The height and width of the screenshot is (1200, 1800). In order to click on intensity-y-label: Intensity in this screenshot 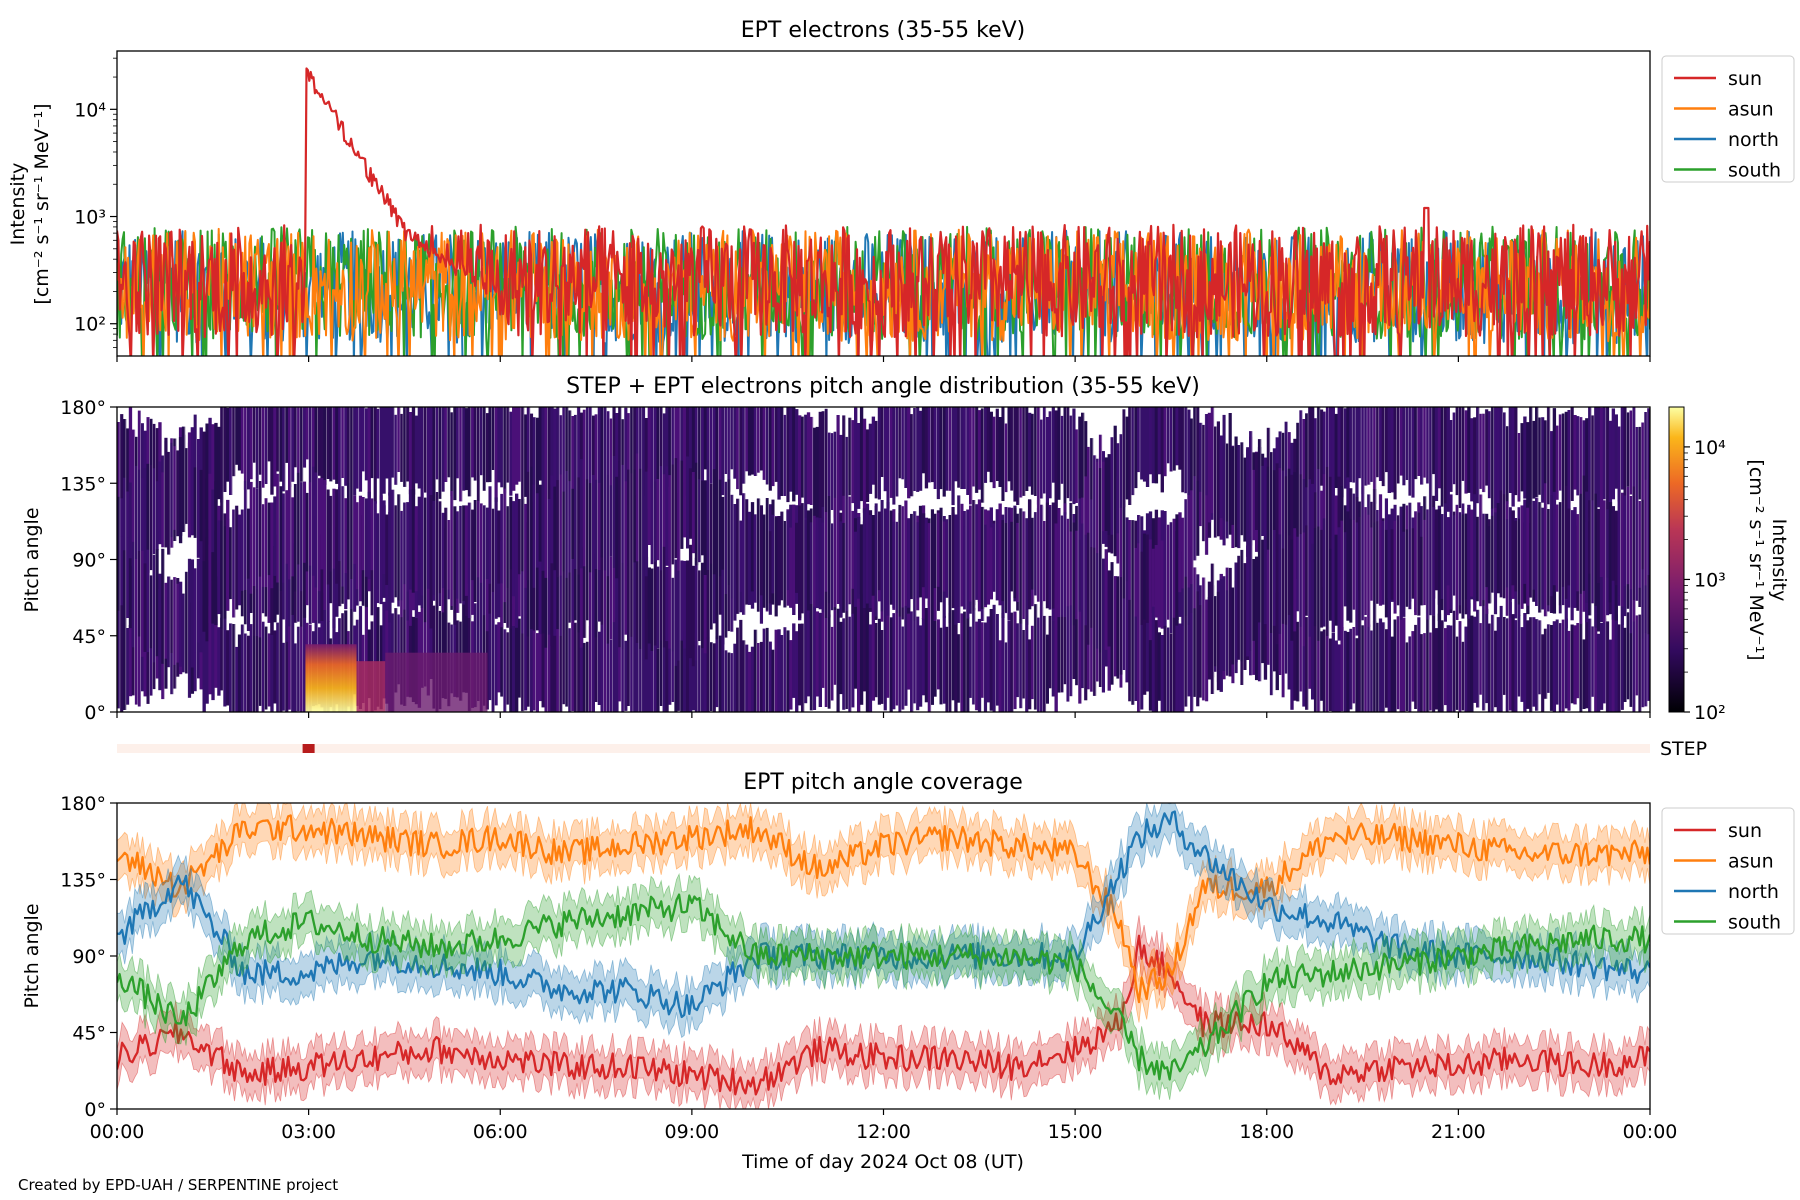, I will do `click(18, 204)`.